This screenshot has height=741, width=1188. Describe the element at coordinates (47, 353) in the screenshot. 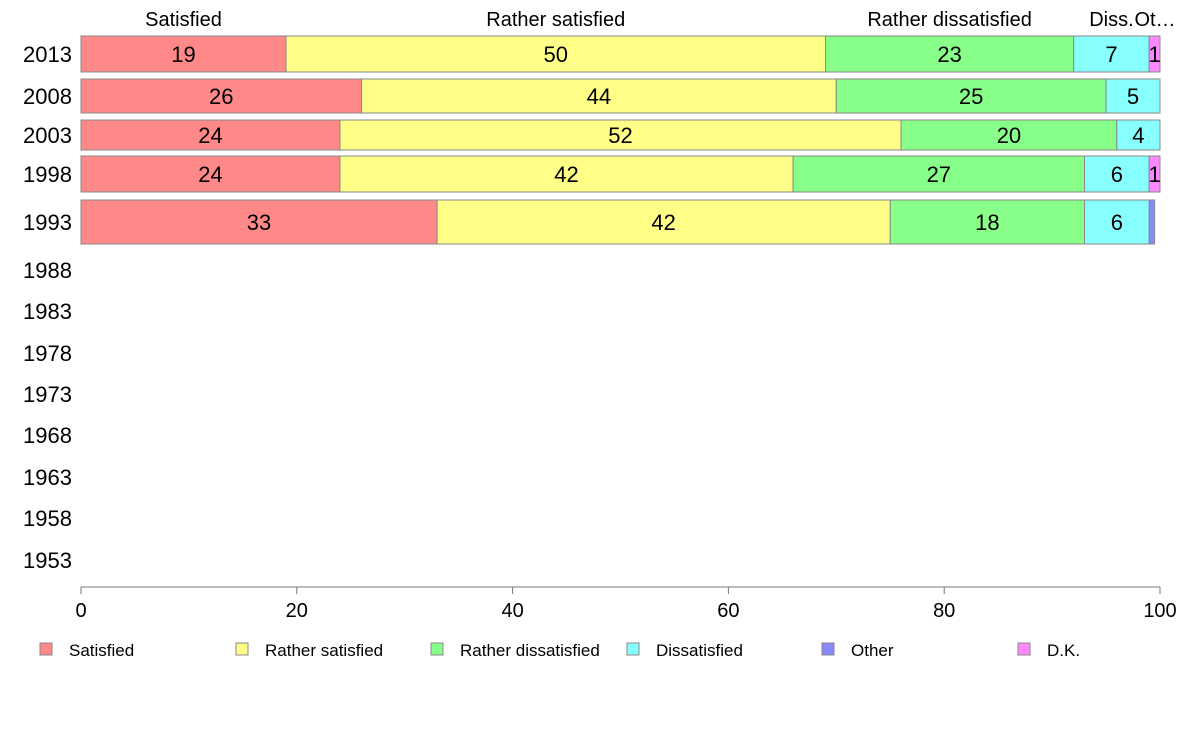

I see `category-label: 1978` at that location.